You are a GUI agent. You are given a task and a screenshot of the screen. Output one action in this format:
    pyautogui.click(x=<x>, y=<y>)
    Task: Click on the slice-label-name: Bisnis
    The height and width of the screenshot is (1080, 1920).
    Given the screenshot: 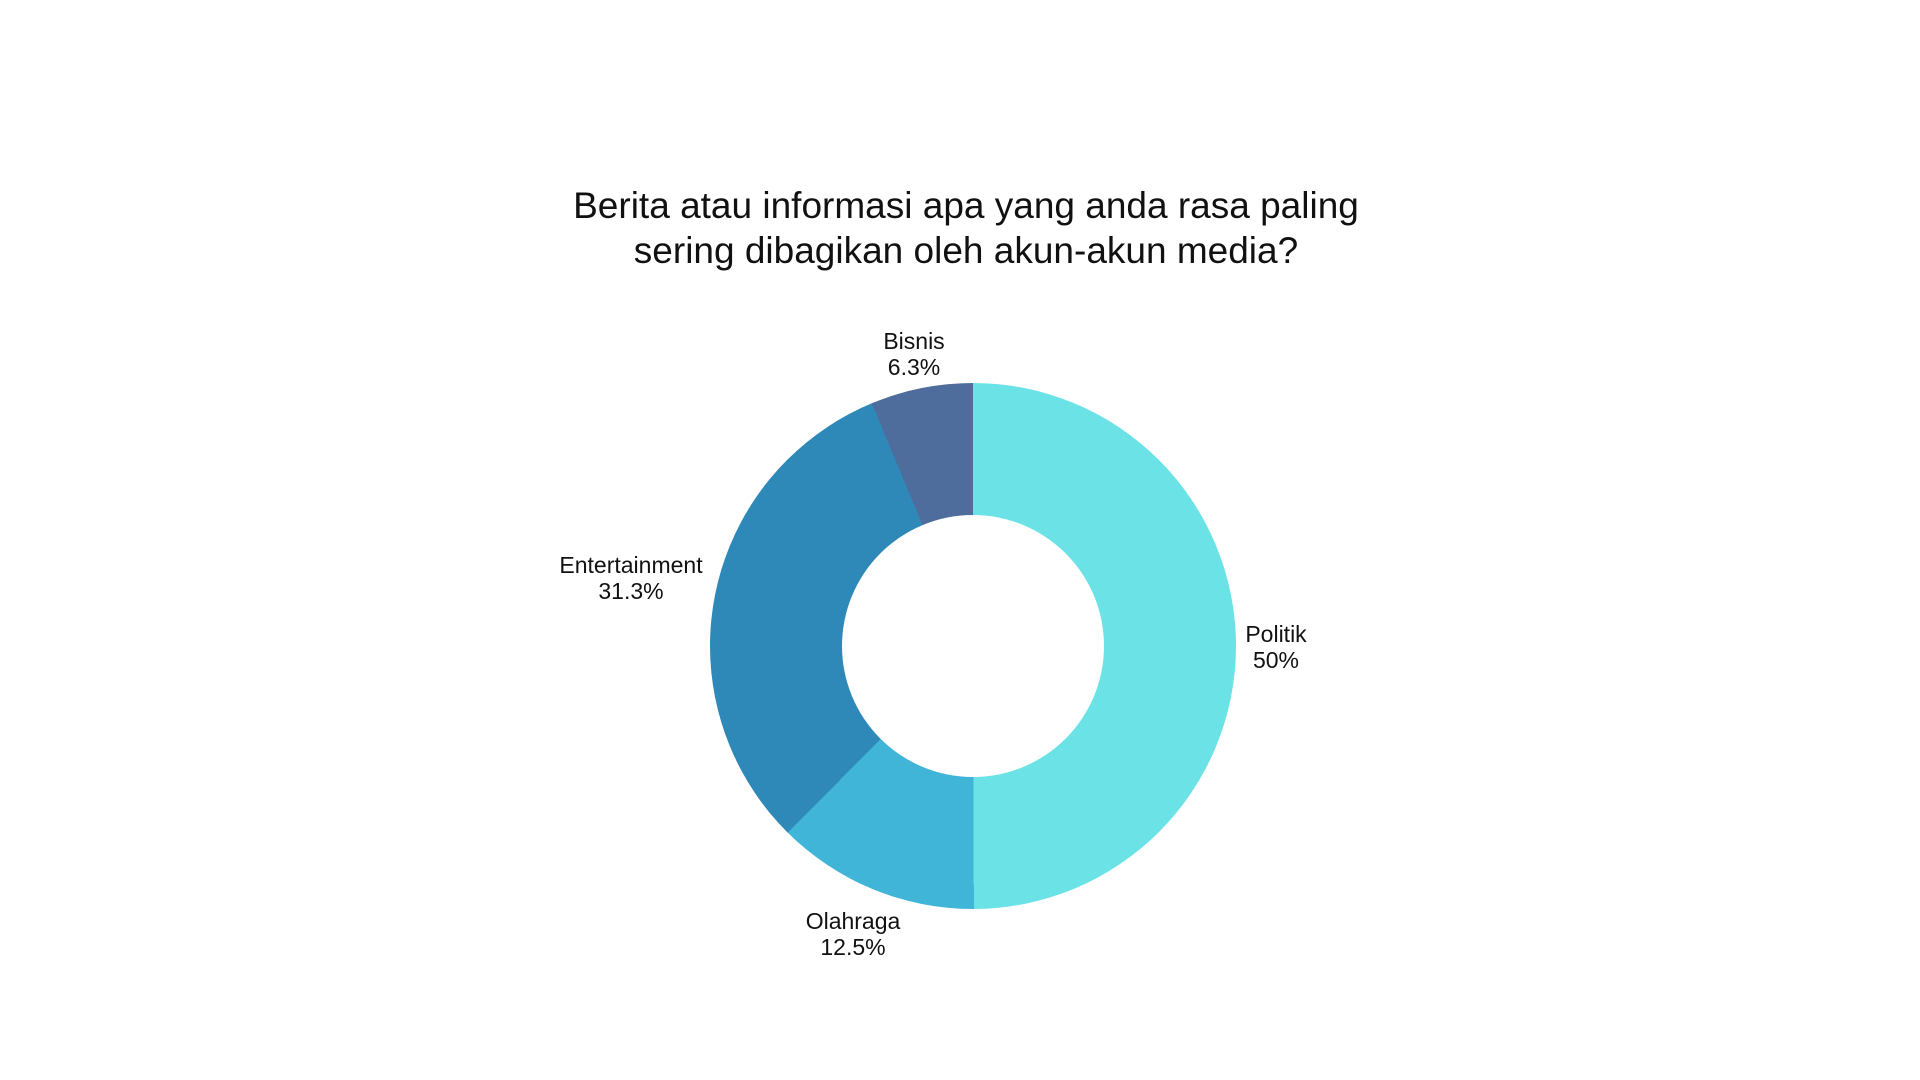 What is the action you would take?
    pyautogui.click(x=914, y=341)
    